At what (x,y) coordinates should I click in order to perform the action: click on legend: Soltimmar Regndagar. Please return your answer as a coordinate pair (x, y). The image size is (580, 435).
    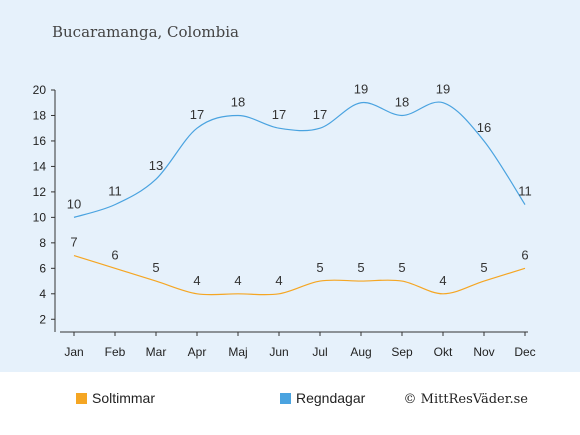
    Looking at the image, I should click on (221, 398).